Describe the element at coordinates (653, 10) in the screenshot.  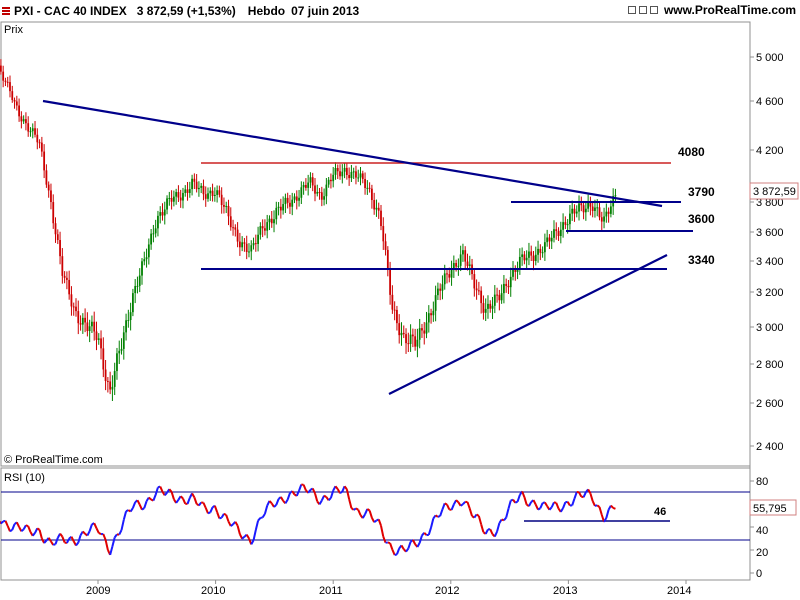
I see `close-icon` at that location.